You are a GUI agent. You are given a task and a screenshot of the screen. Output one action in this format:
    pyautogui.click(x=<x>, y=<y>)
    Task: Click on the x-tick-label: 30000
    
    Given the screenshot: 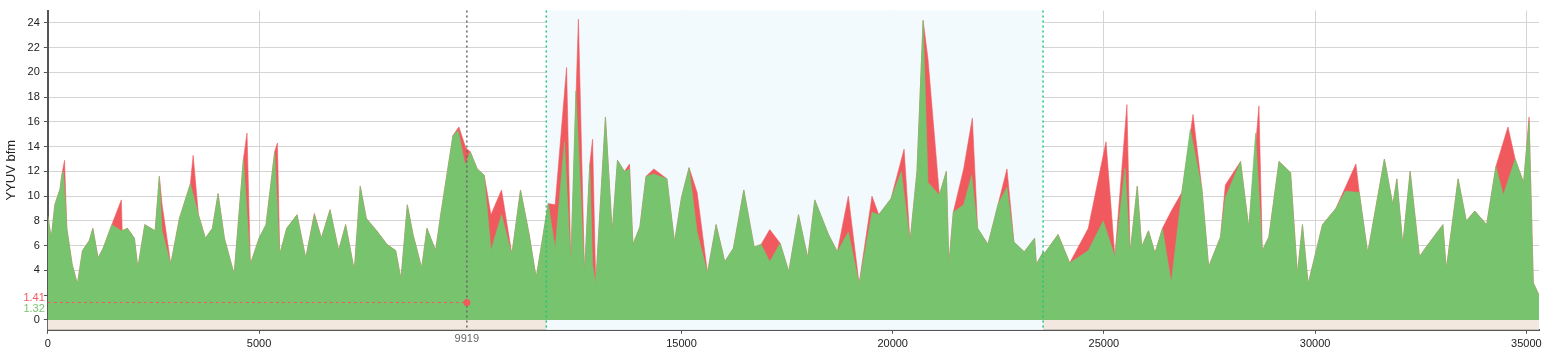 What is the action you would take?
    pyautogui.click(x=1315, y=343)
    